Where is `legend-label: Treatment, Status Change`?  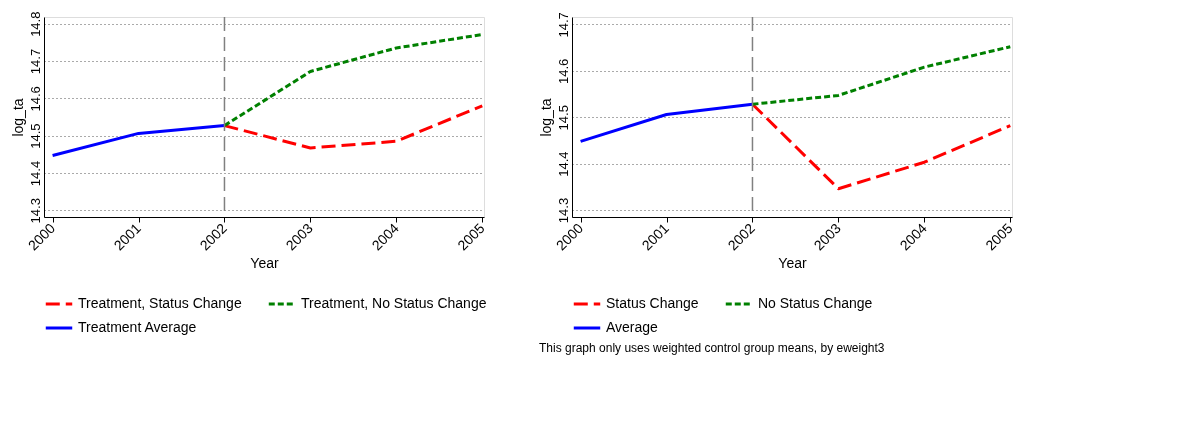
legend-label: Treatment, Status Change is located at coordinates (160, 303).